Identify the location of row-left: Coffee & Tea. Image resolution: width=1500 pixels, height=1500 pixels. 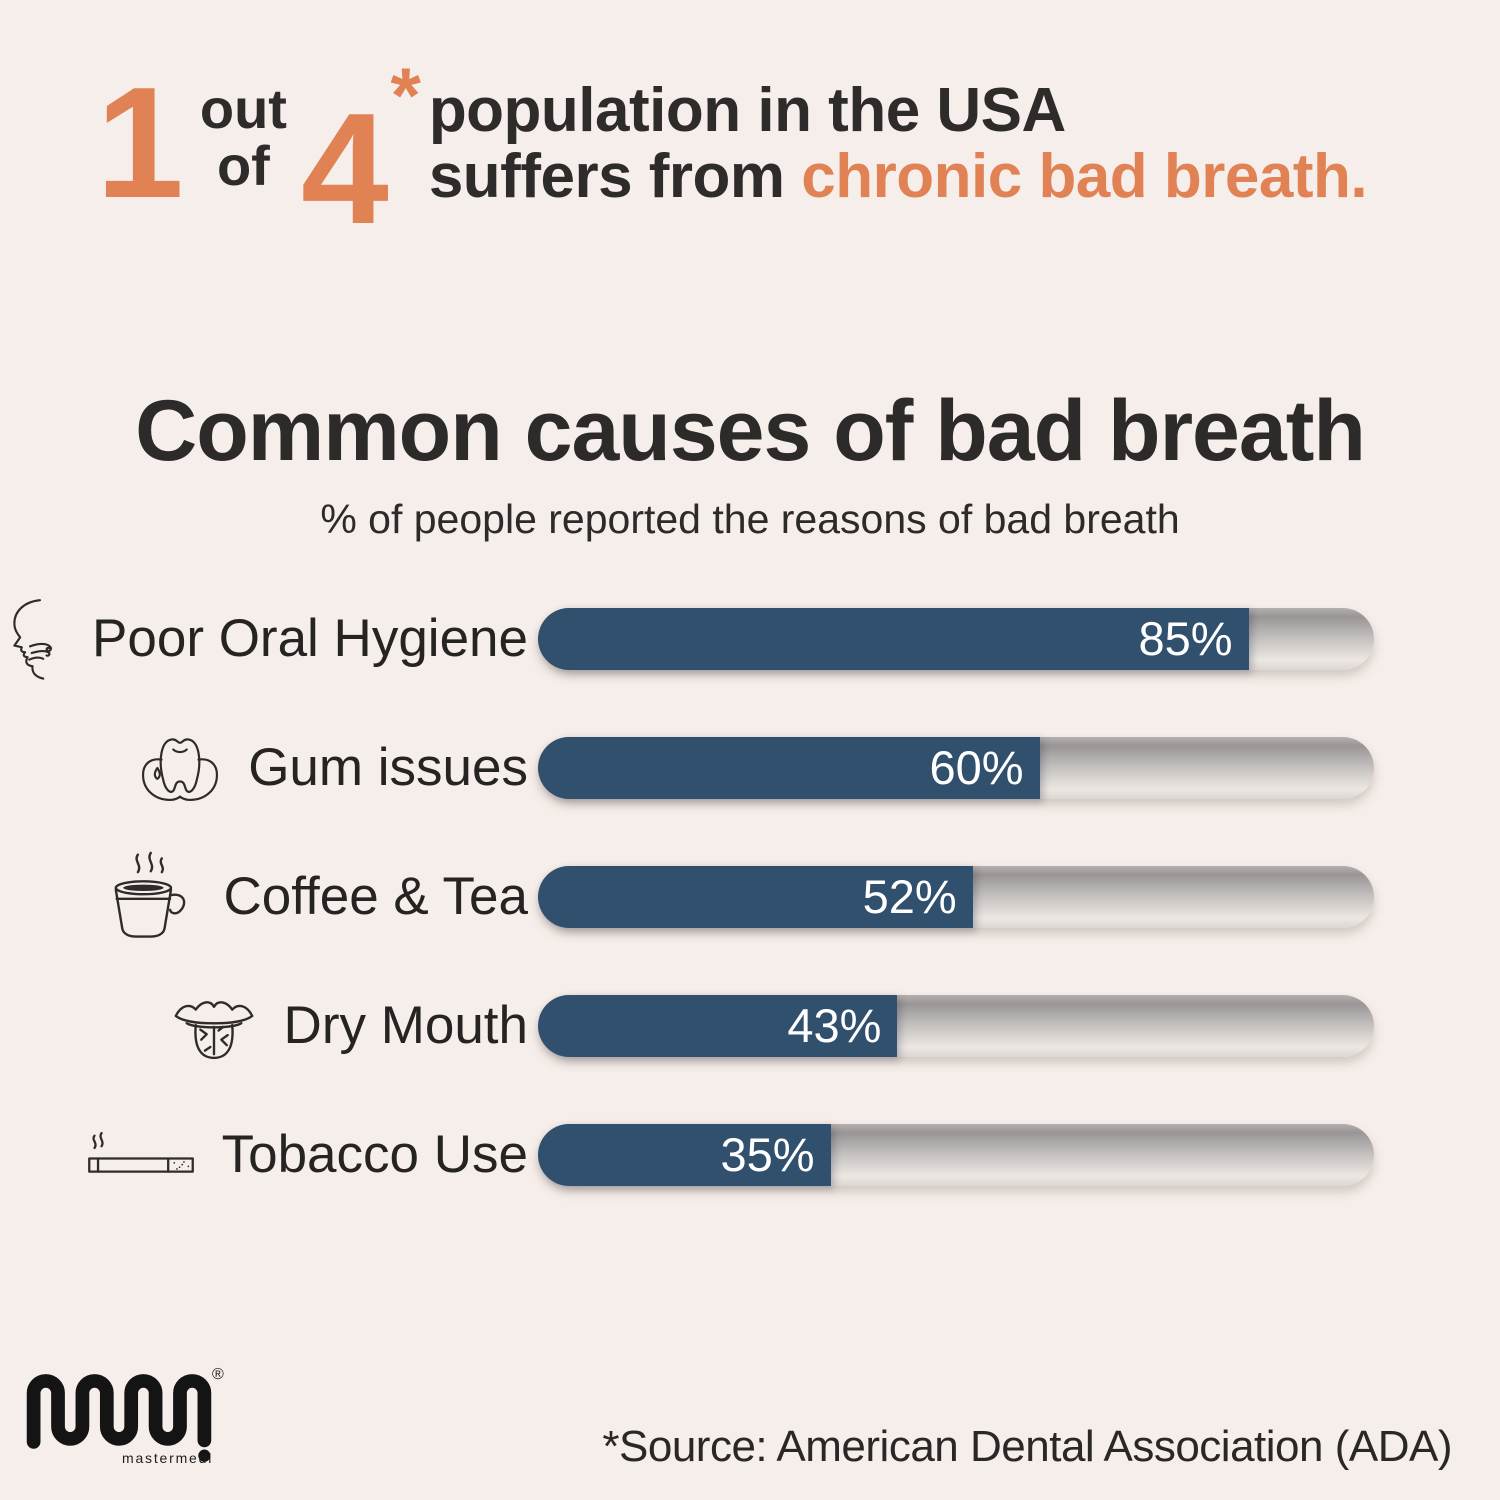
(269, 897).